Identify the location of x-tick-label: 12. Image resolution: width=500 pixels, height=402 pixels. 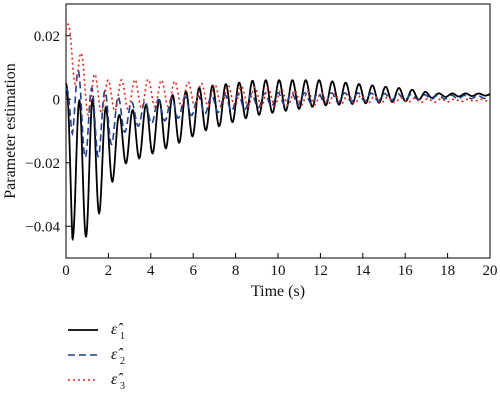
(320, 271).